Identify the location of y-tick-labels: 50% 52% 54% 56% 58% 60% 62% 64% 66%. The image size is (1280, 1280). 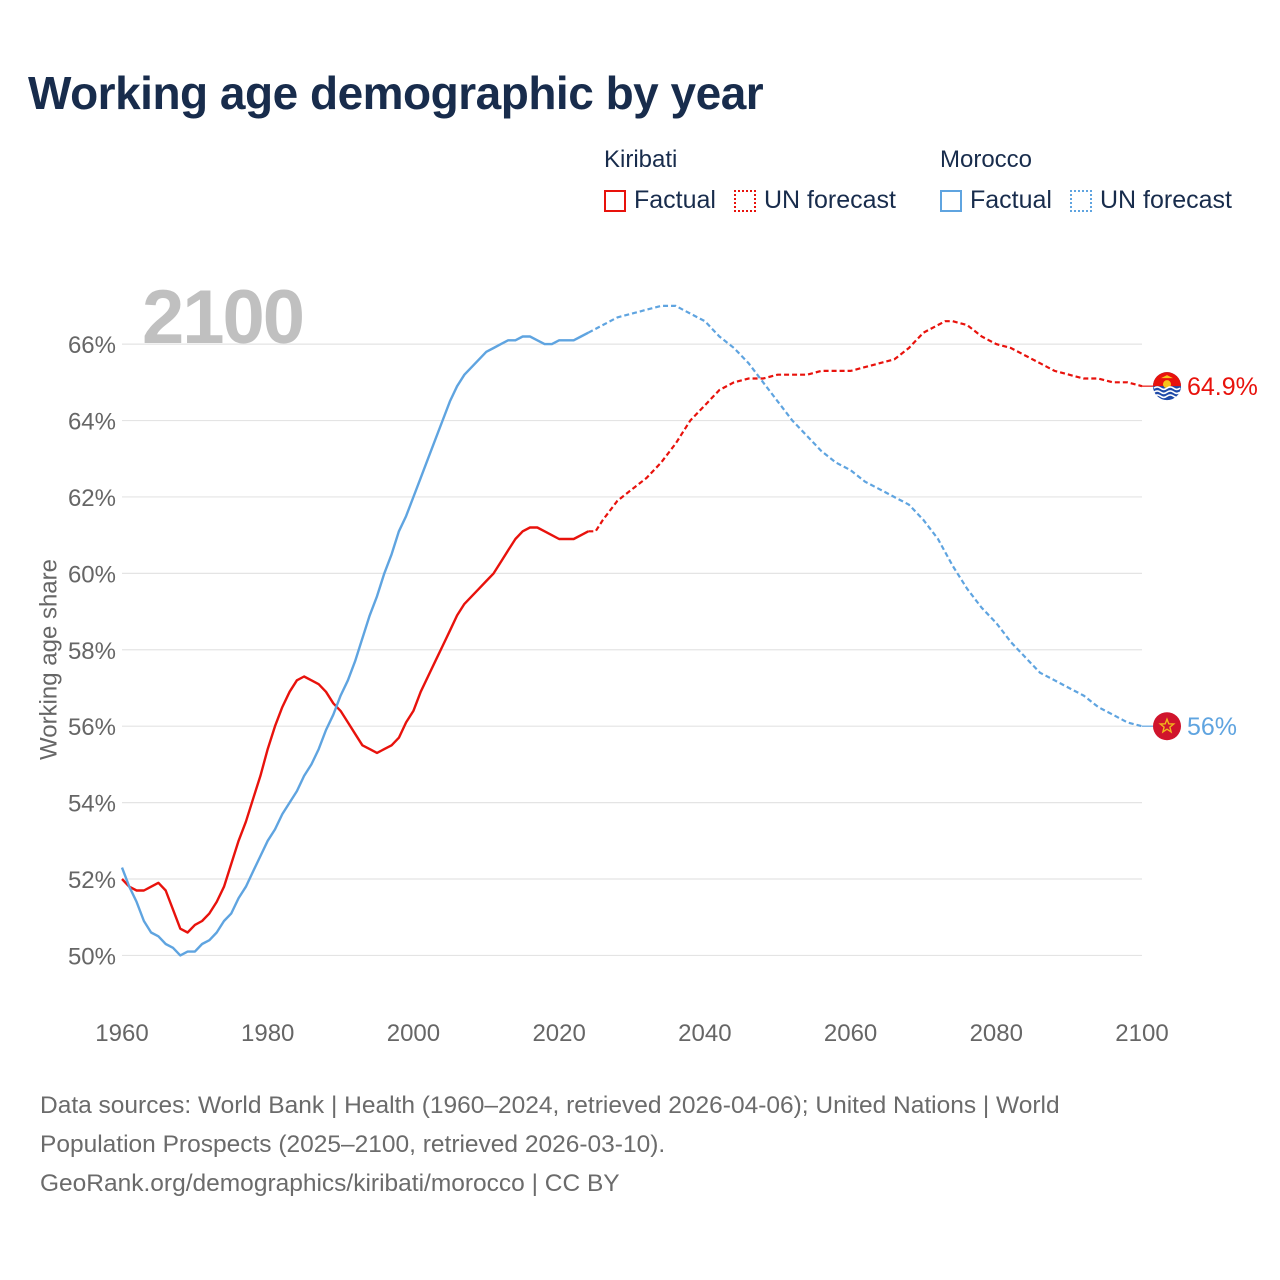
(92, 651).